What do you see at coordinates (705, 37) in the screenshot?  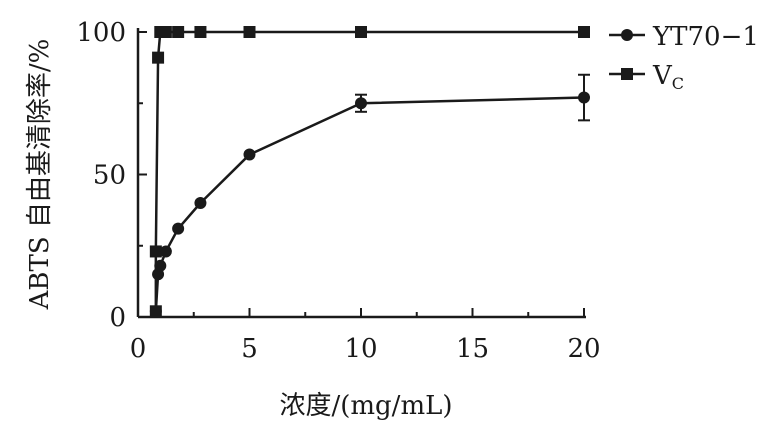 I see `legend-label-yt70-1: YT70−1` at bounding box center [705, 37].